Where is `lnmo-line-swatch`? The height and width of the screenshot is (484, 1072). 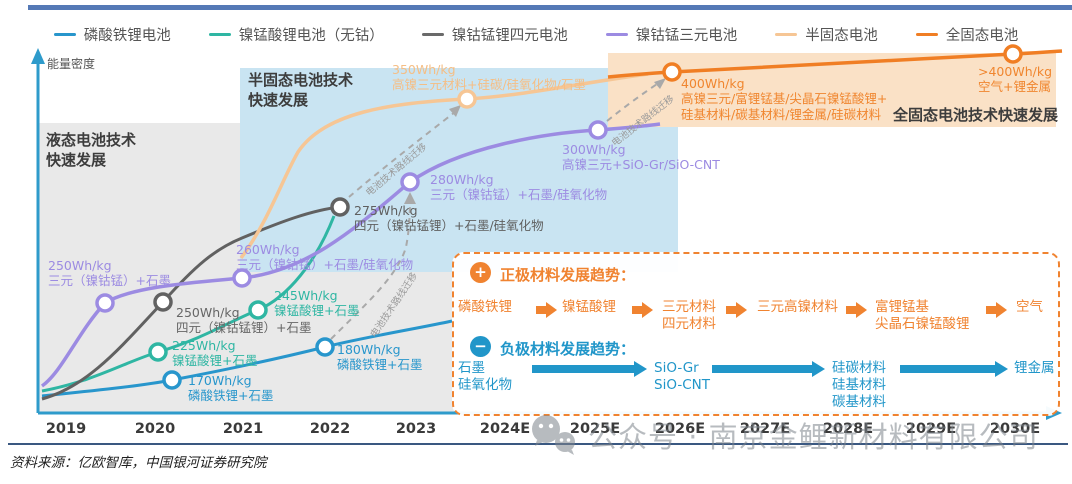
lnmo-line-swatch is located at coordinates (219, 34).